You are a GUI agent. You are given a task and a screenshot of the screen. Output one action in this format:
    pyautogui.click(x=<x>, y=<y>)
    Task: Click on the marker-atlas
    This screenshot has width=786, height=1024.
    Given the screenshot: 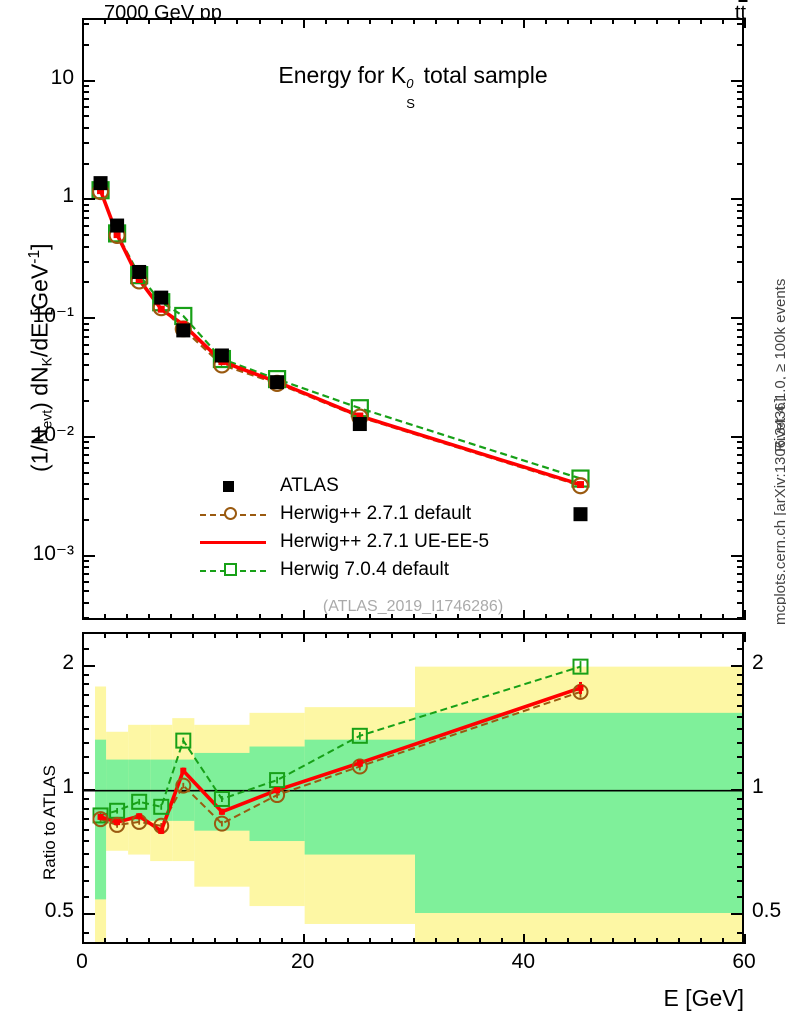 What is the action you would take?
    pyautogui.click(x=580, y=514)
    